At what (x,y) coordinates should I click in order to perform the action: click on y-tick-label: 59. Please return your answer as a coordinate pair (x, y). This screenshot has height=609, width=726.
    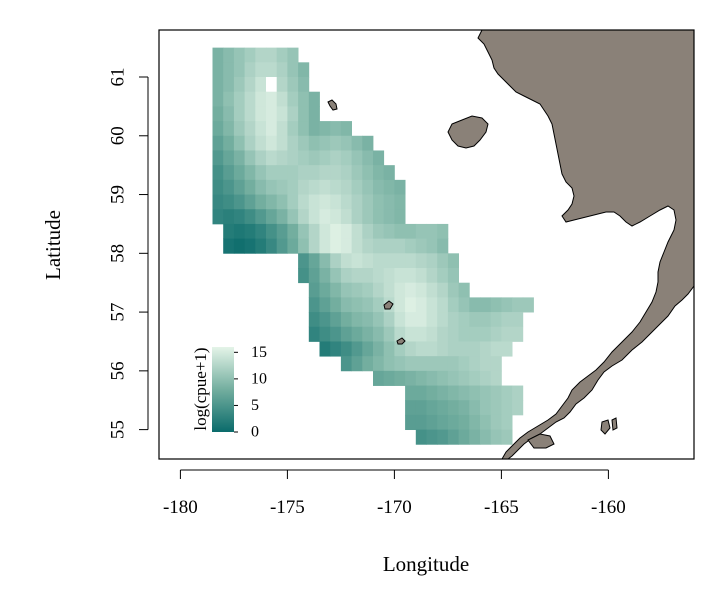
    Looking at the image, I should click on (118, 194).